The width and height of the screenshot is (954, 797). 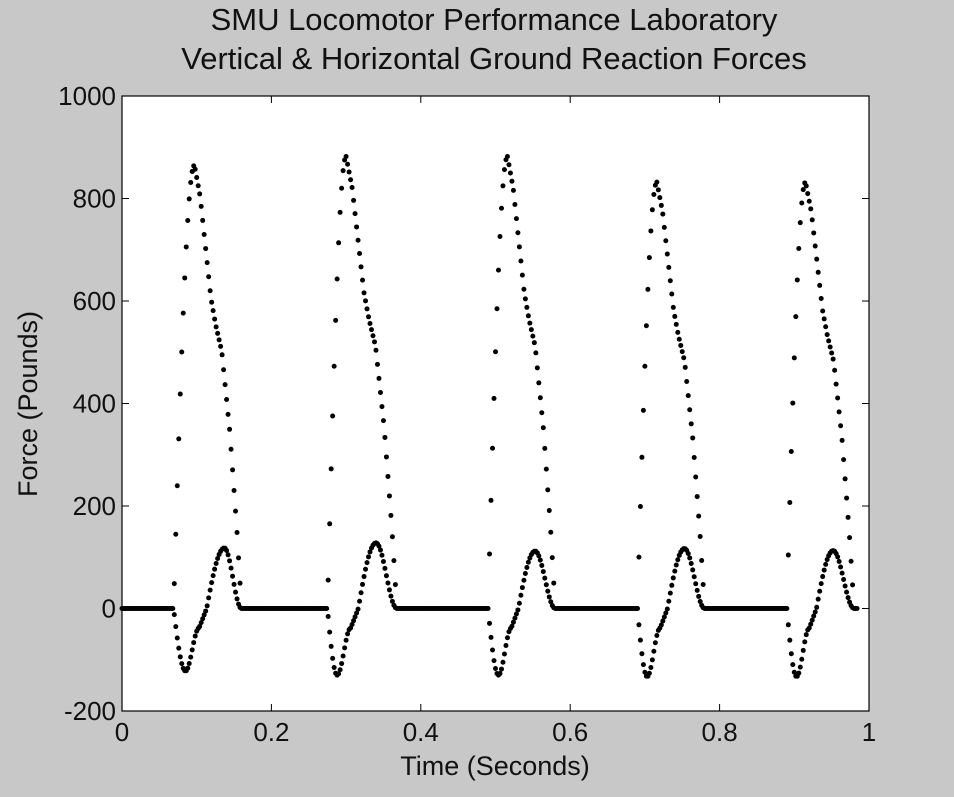 I want to click on x-tick-label: 0.4, so click(x=421, y=732).